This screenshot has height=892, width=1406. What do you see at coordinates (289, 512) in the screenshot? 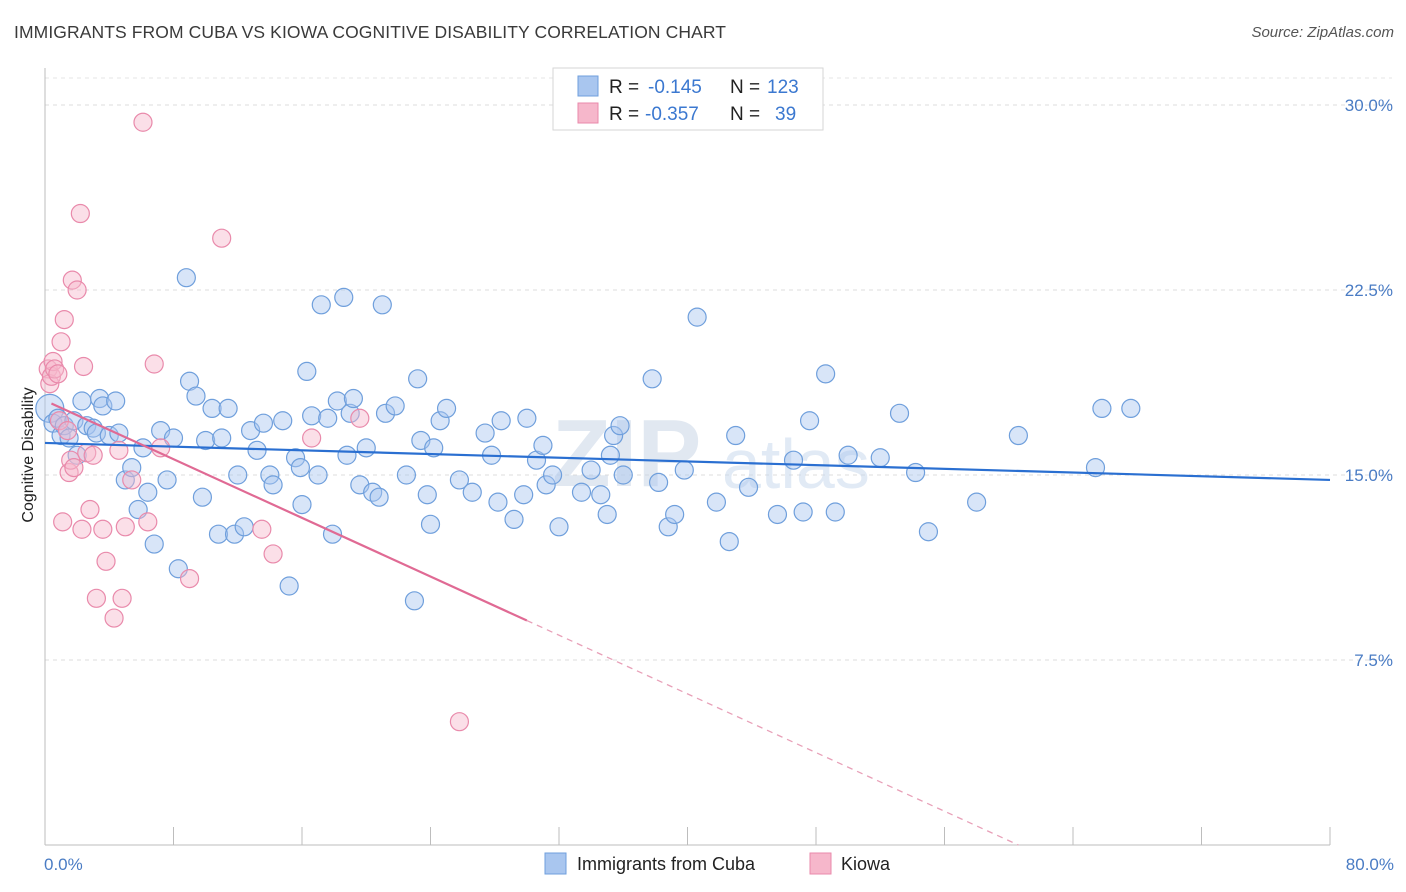
I see `trend-line-kiowa` at bounding box center [289, 512].